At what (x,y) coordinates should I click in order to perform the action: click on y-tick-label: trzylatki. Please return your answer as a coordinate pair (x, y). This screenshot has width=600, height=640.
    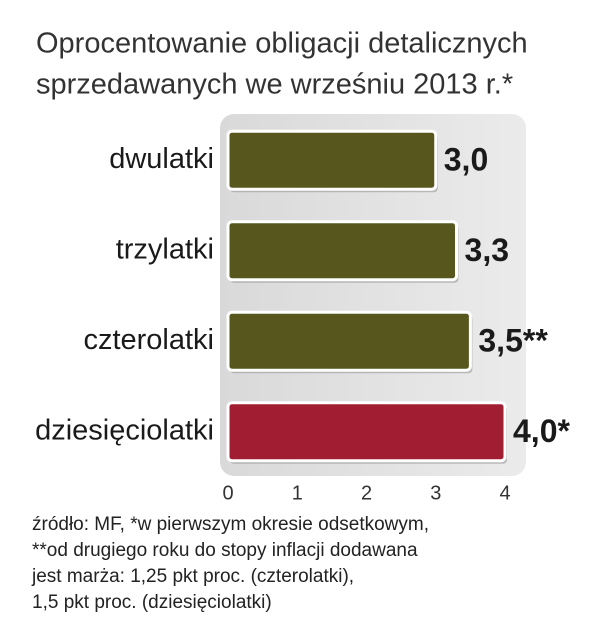
    Looking at the image, I should click on (165, 249).